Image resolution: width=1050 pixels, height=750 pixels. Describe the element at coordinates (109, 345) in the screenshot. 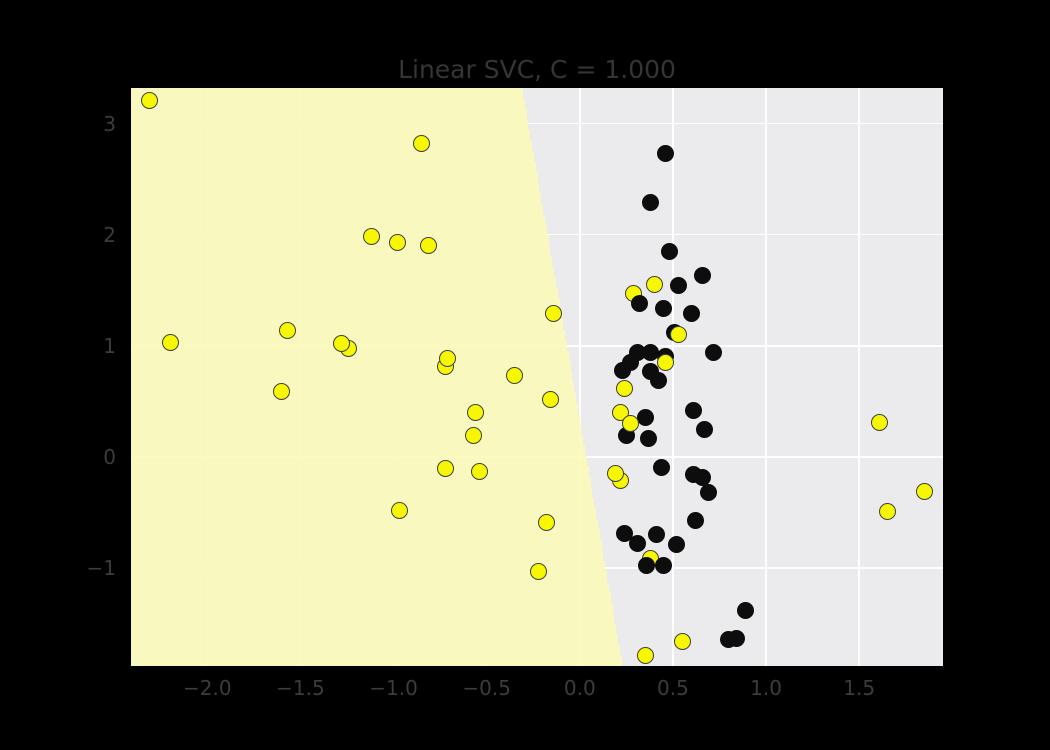

I see `y-tick-label: 1` at that location.